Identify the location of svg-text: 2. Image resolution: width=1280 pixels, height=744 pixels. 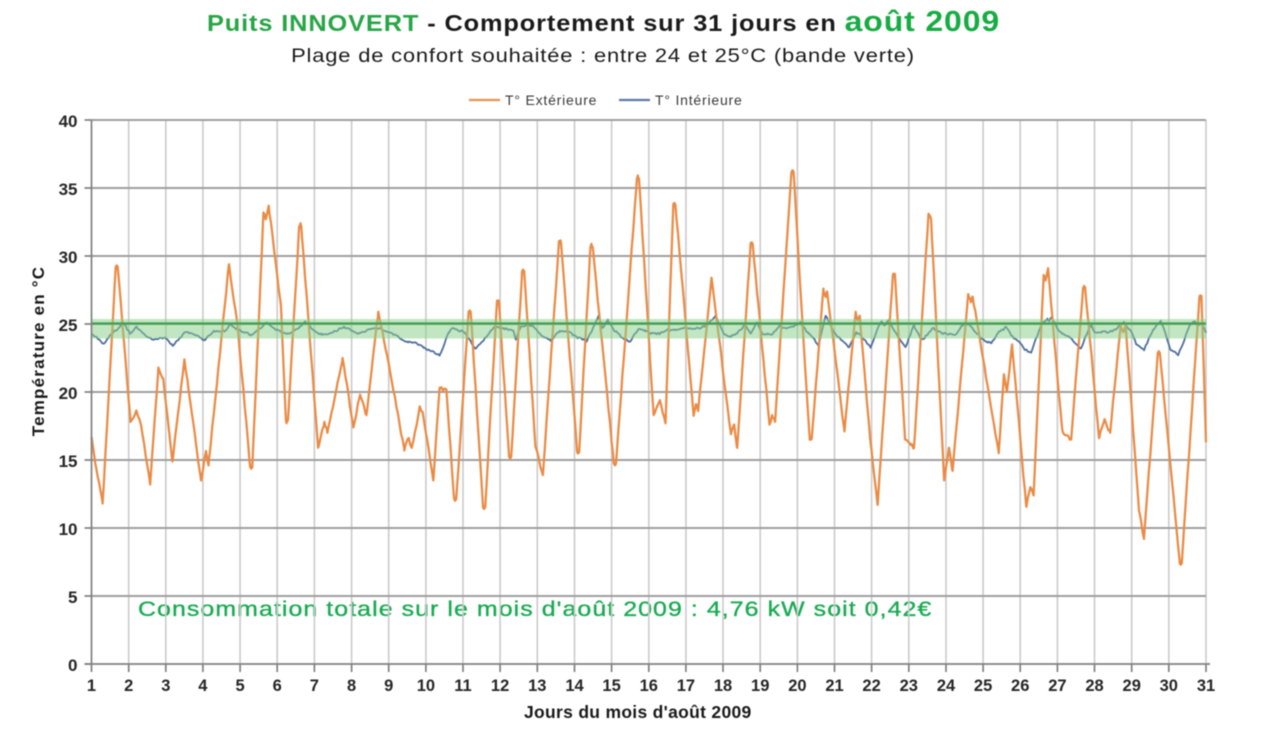
(128, 686).